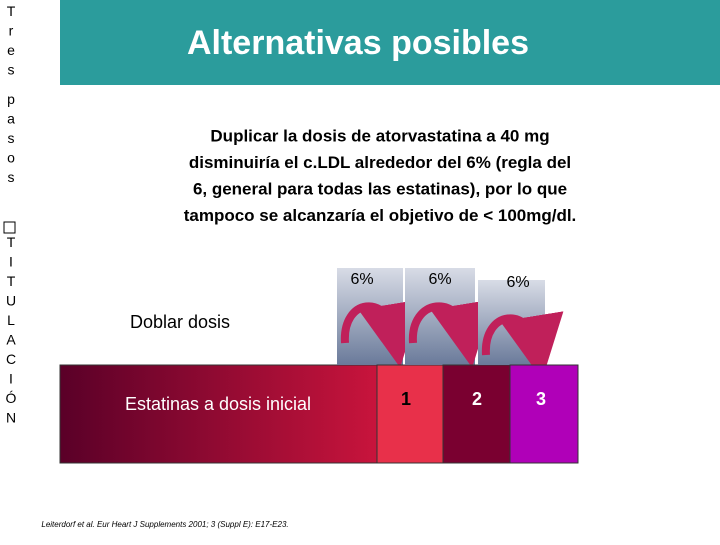  Describe the element at coordinates (9, 227) in the screenshot. I see `bullet-box` at that location.